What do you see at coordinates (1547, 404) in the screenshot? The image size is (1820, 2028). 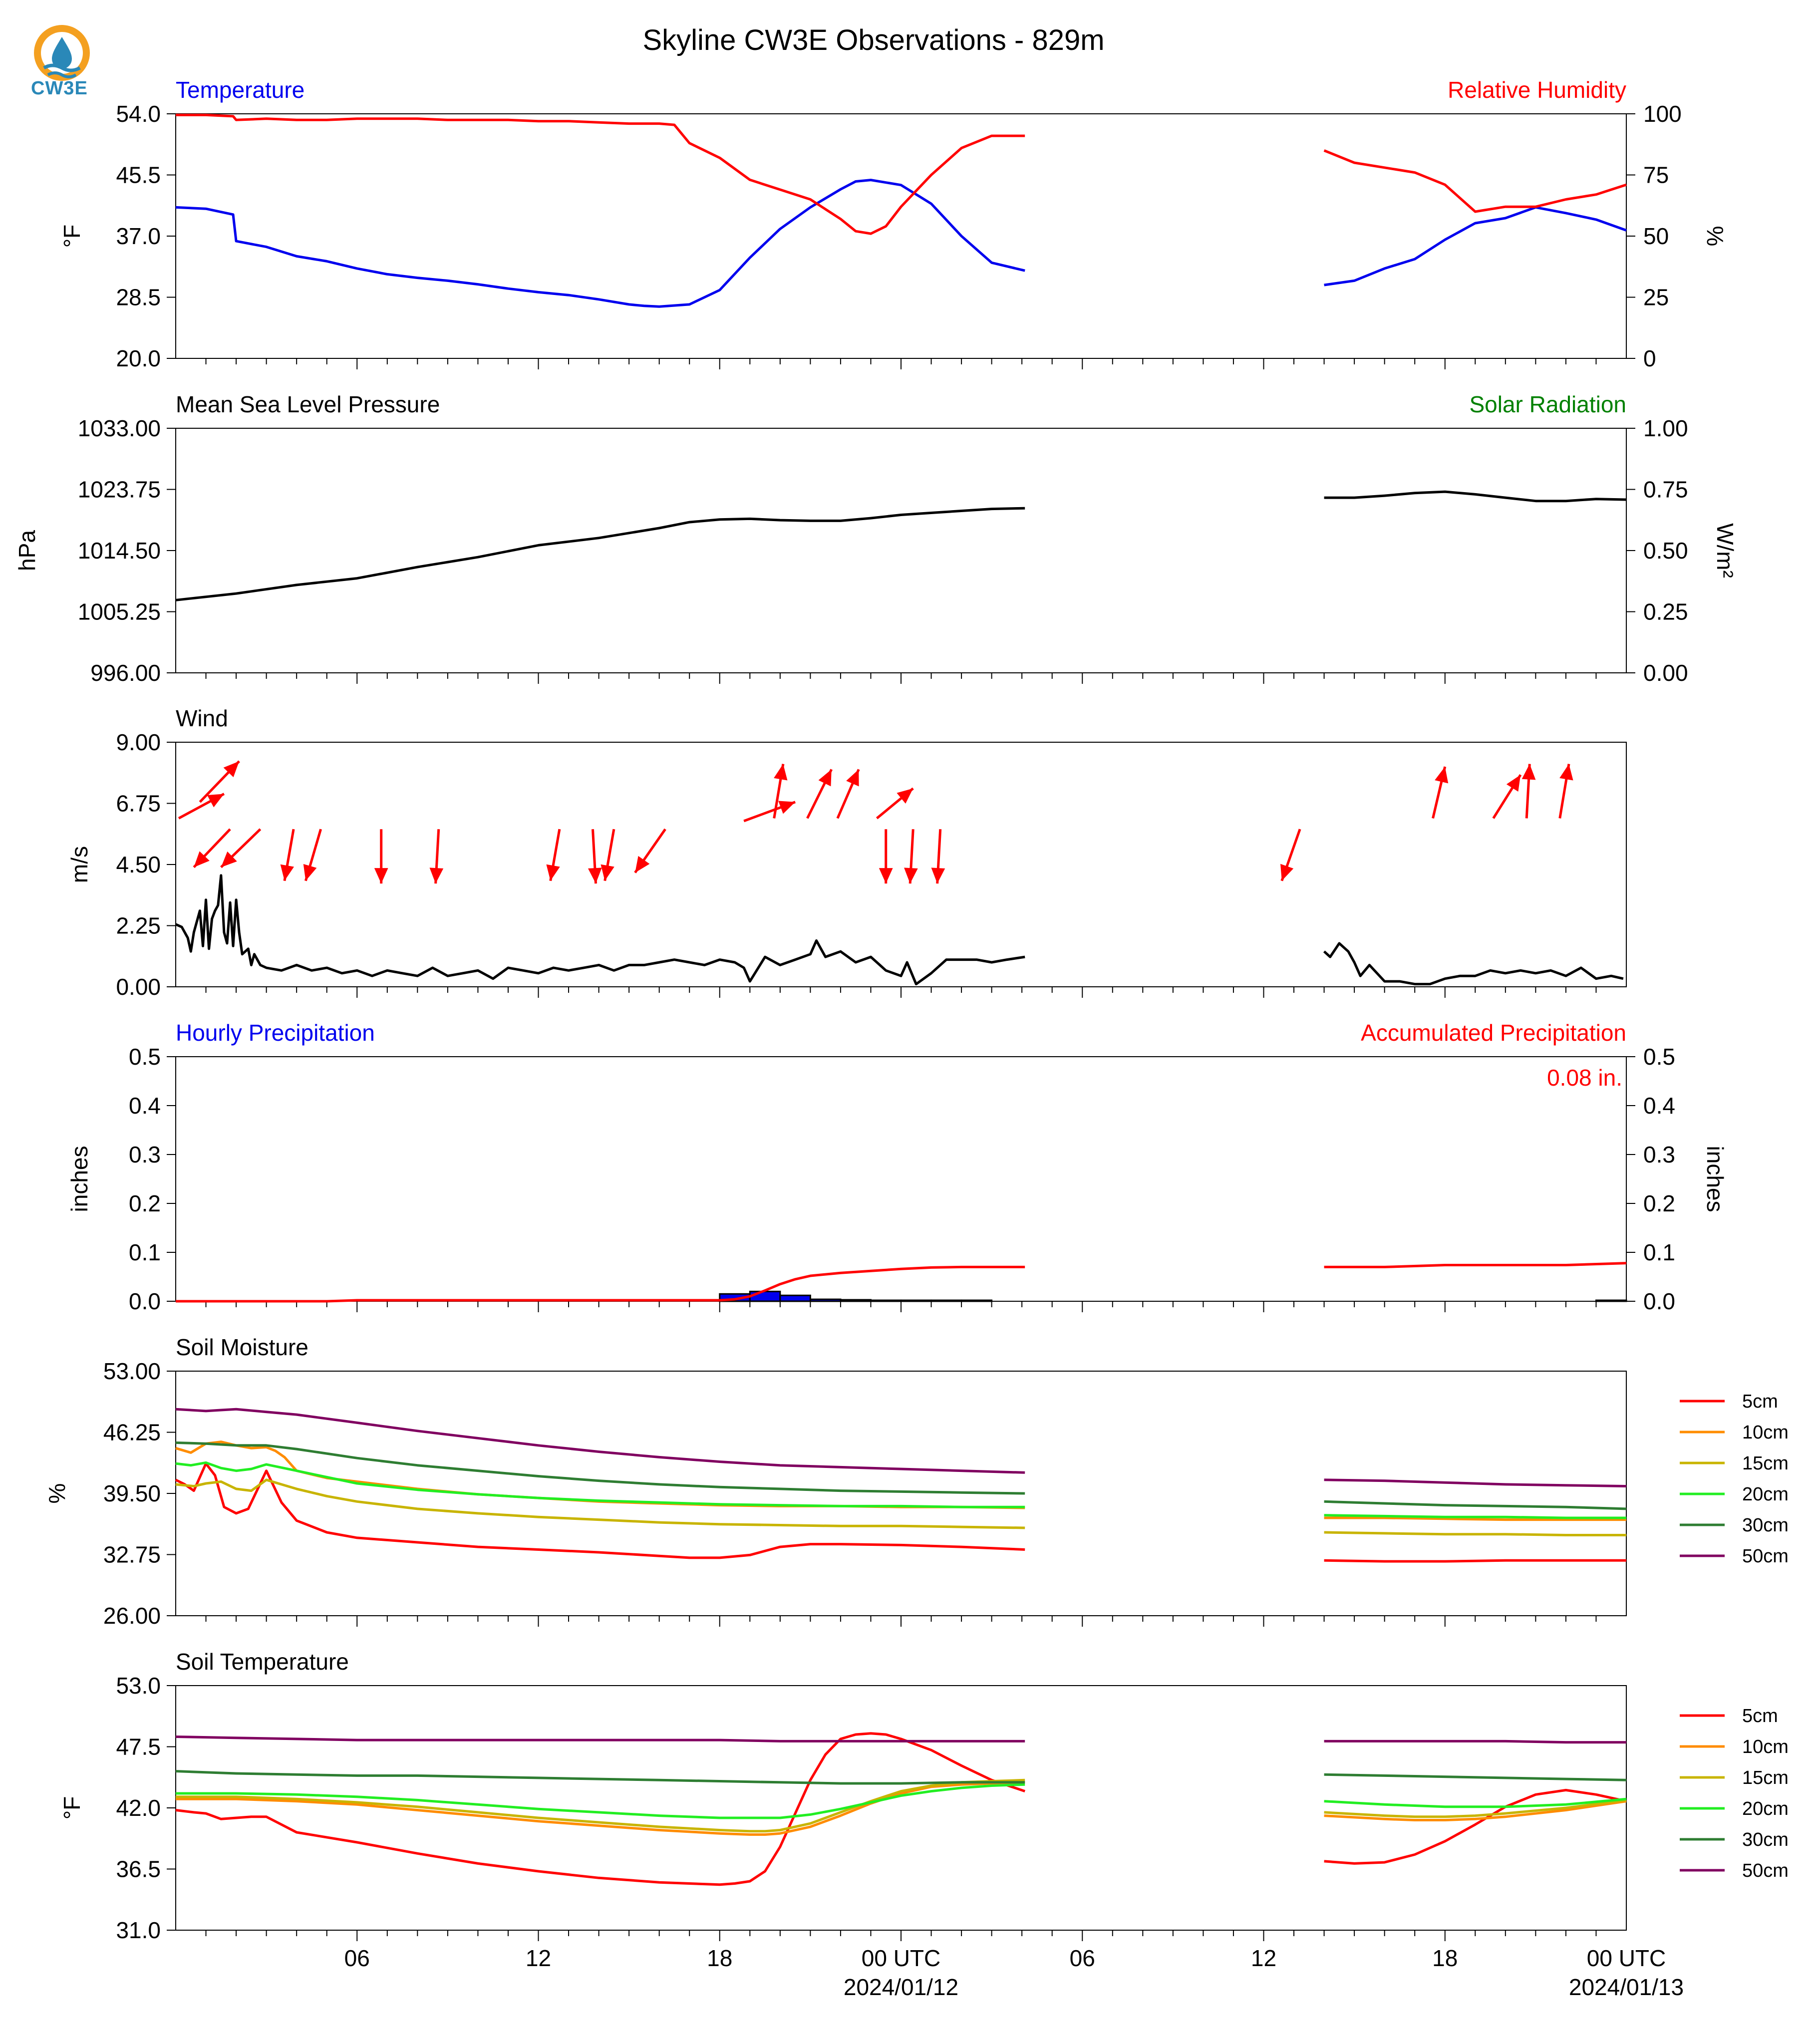 I see `panel-title-right: Solar Radiation` at bounding box center [1547, 404].